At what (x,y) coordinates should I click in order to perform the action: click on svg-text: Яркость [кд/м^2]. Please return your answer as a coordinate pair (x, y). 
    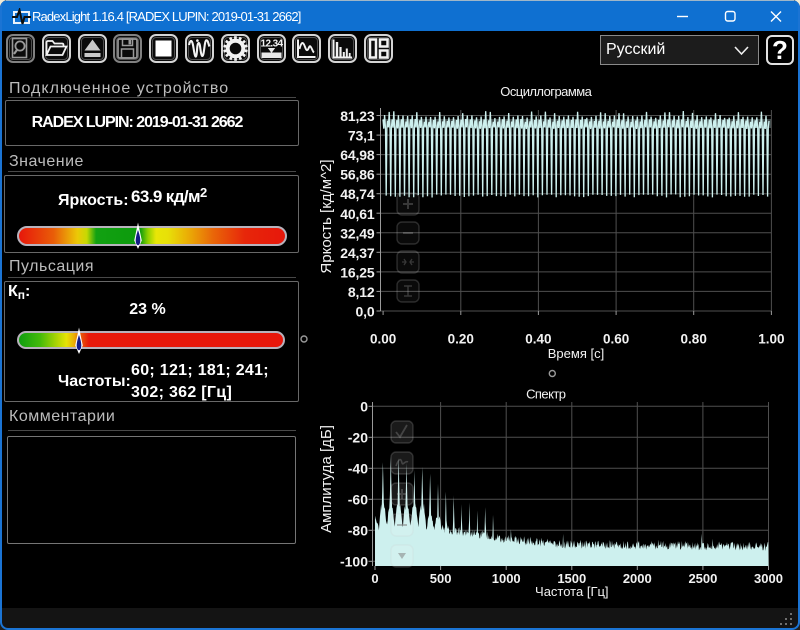
    Looking at the image, I should click on (326, 216).